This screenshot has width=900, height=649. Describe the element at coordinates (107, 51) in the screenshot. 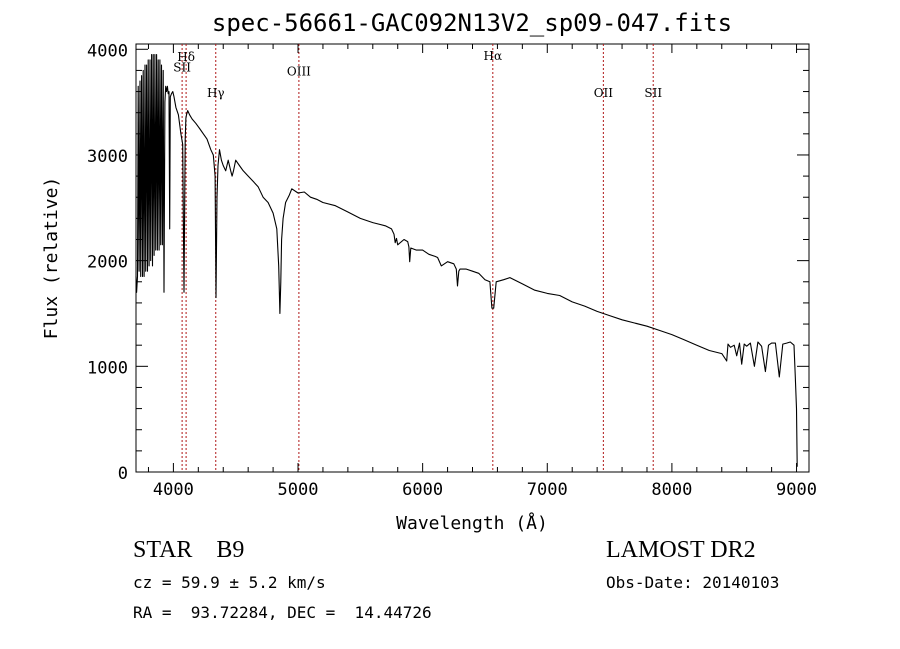

I see `y-tick-label: 4000` at that location.